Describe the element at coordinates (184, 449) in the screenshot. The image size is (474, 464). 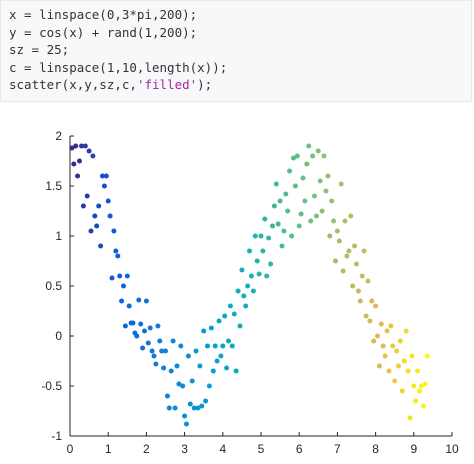
I see `x-tick-label: 3` at that location.